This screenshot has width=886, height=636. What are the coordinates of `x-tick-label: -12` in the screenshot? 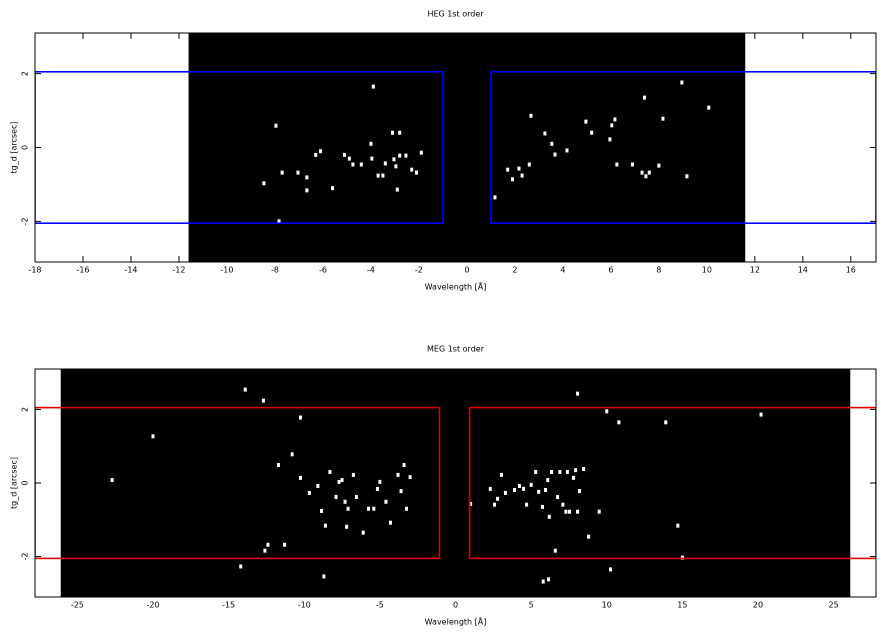 It's located at (178, 270).